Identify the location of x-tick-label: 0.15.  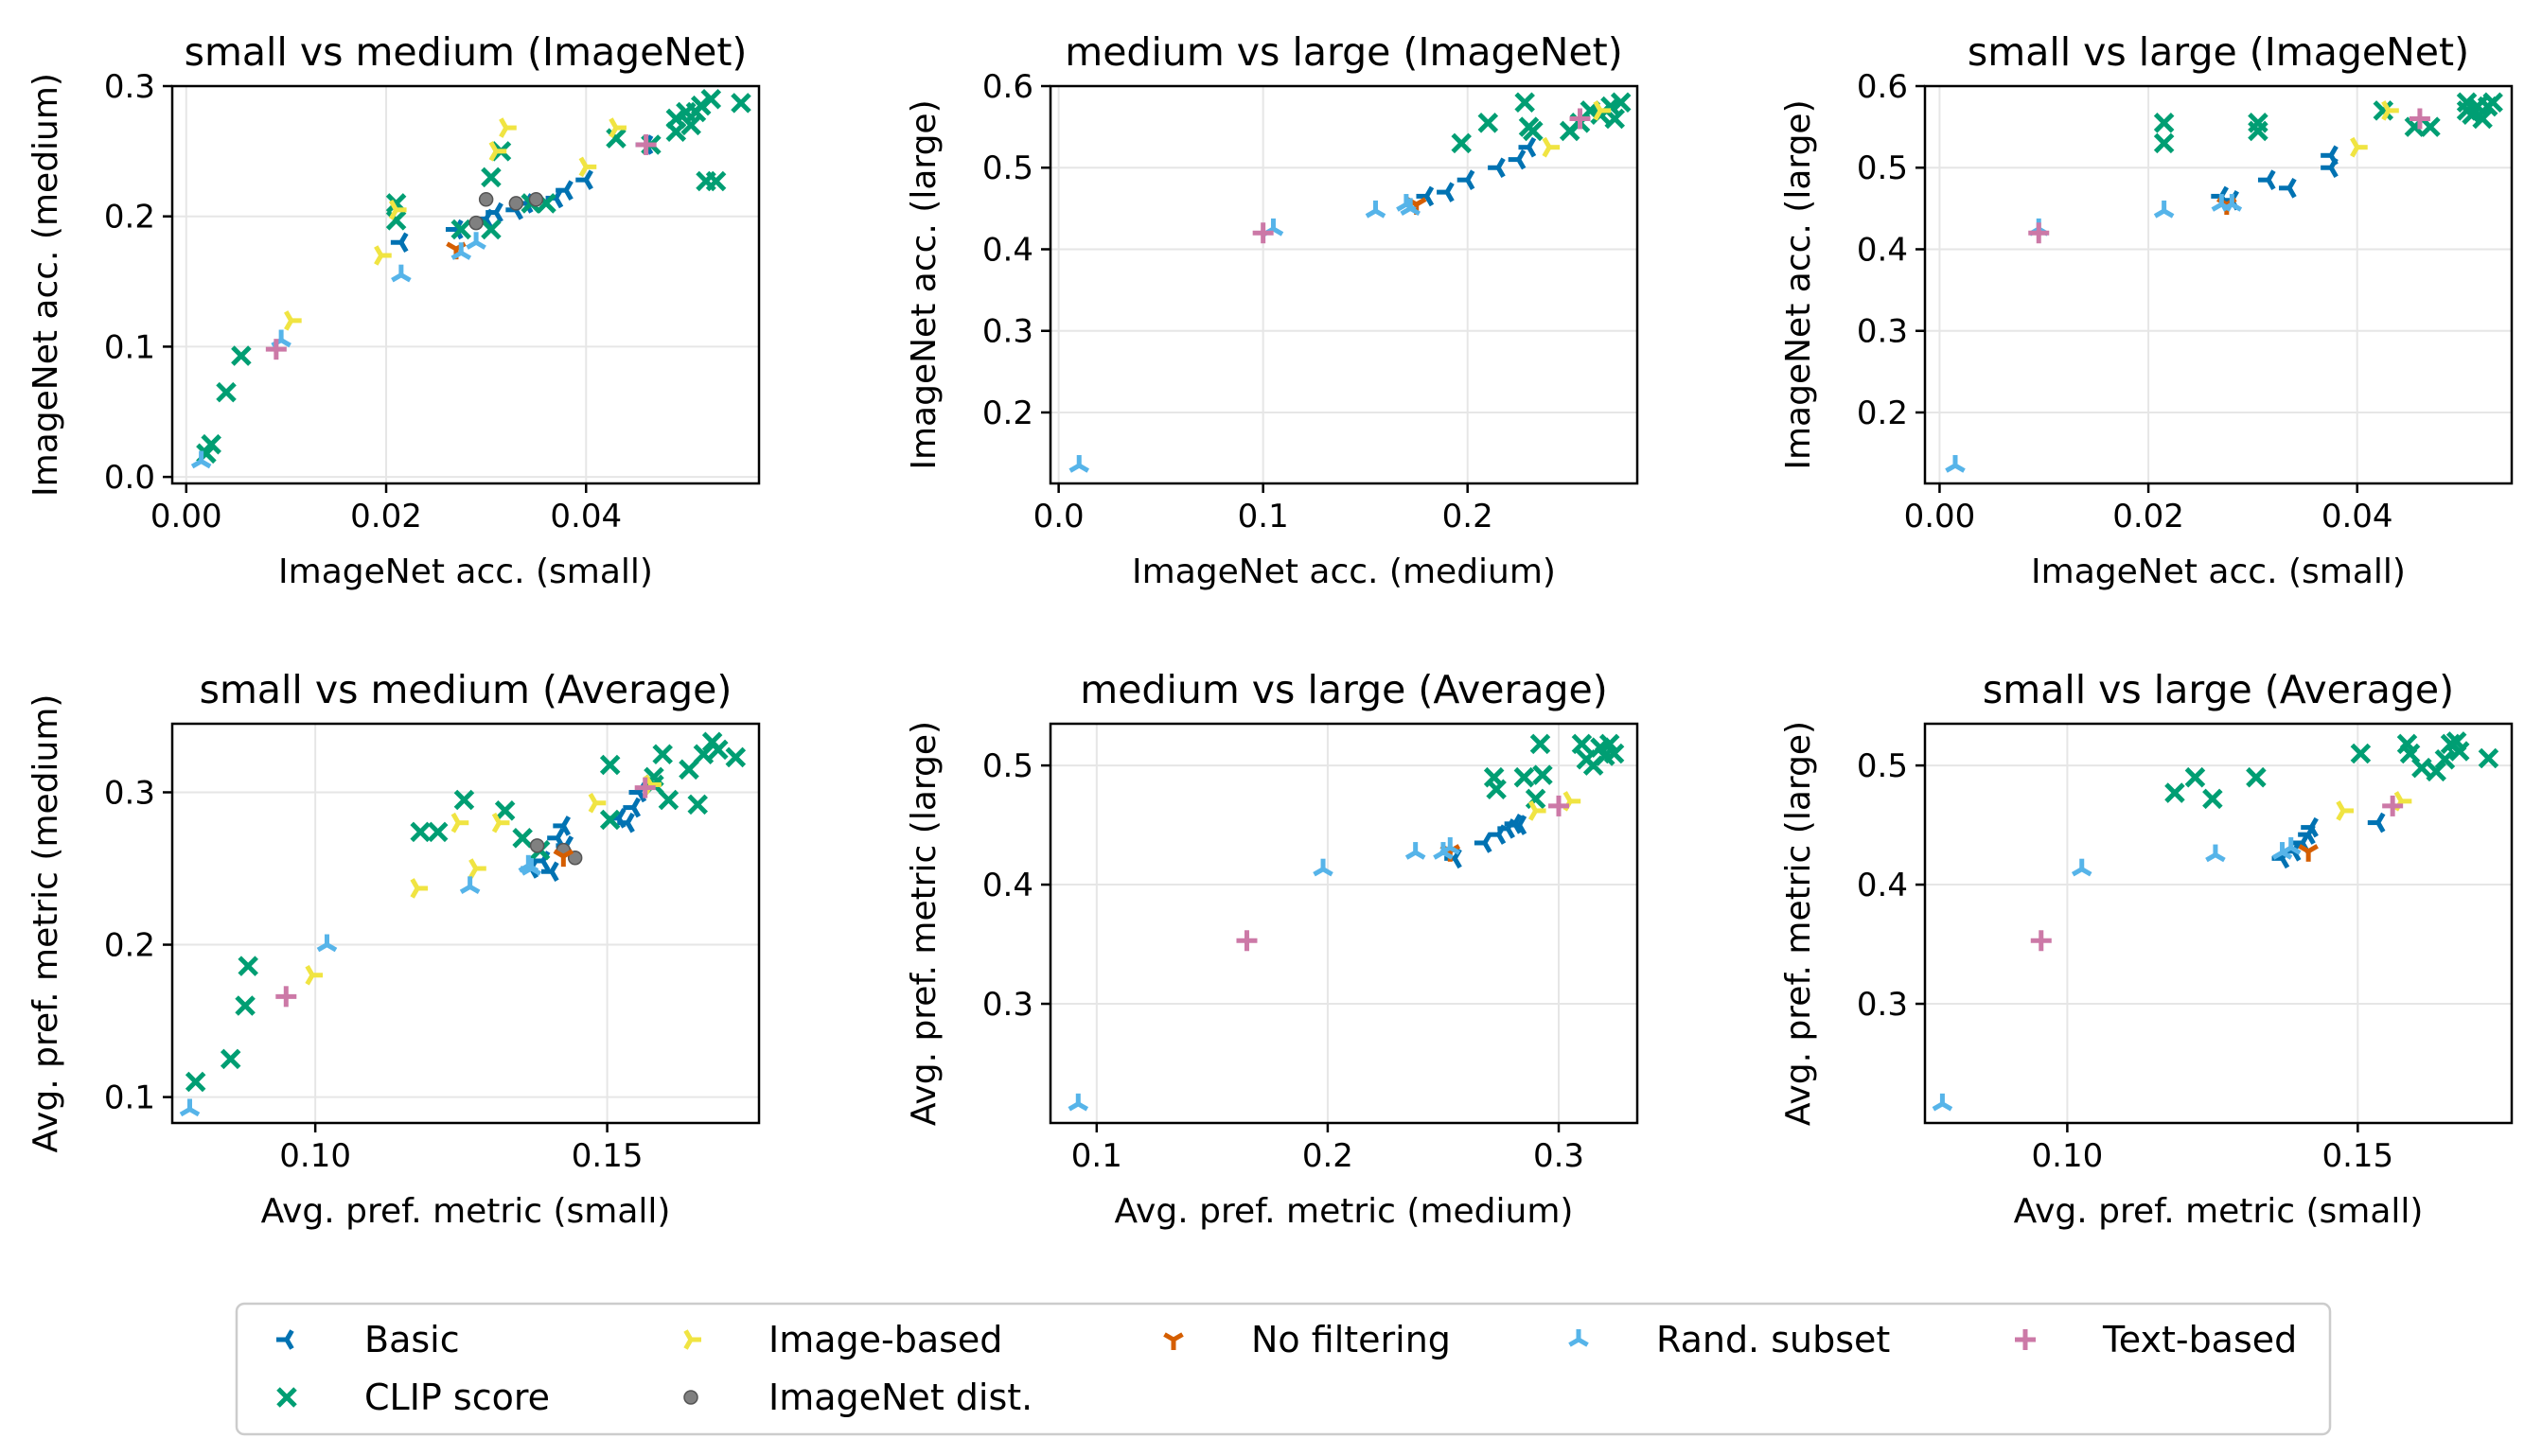
(2357, 1156).